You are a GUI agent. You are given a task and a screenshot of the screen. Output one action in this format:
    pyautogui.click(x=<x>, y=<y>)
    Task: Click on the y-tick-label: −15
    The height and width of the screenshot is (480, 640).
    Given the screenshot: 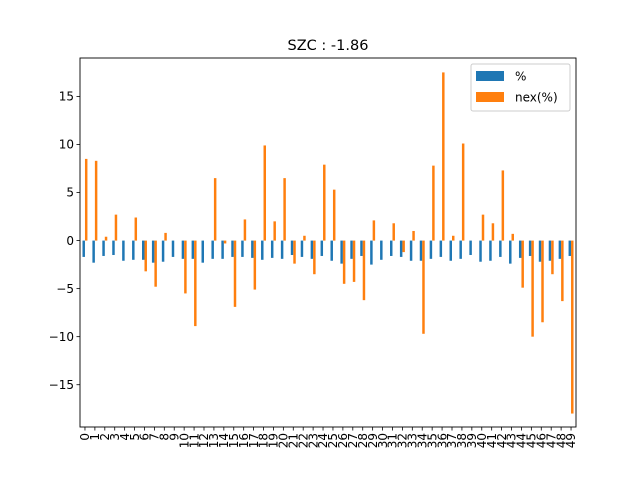 What is the action you would take?
    pyautogui.click(x=61, y=385)
    